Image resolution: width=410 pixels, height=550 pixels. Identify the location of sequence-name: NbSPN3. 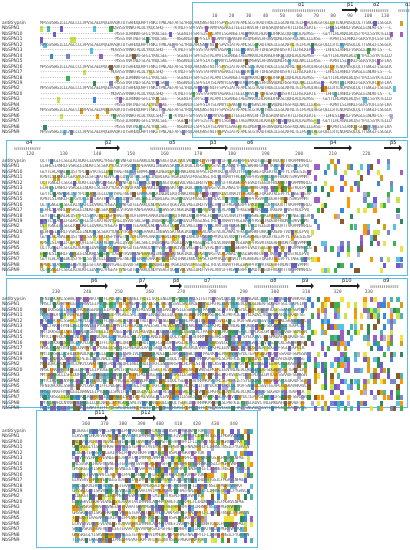
(11, 508).